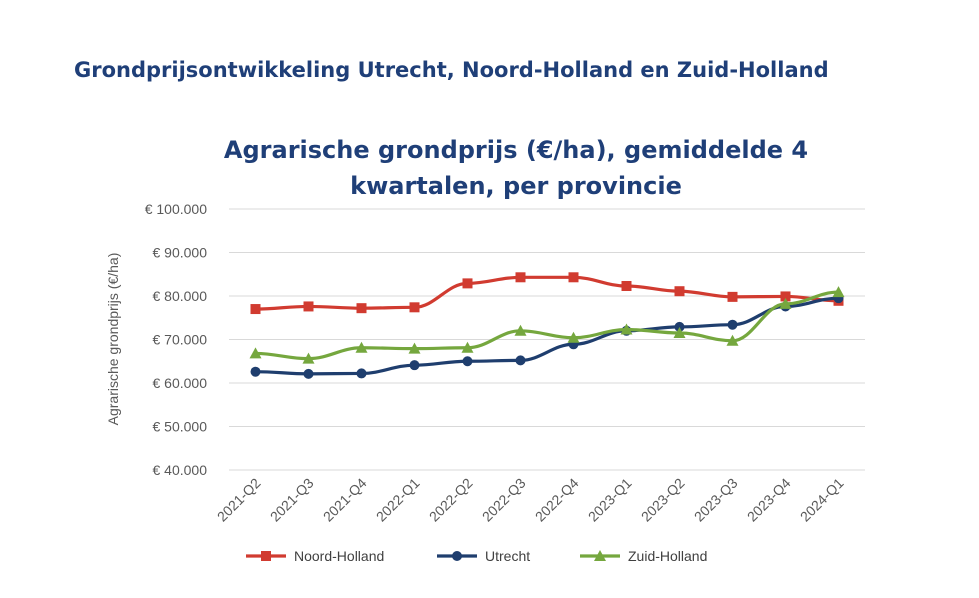  Describe the element at coordinates (239, 500) in the screenshot. I see `x-tick-label: 2021-Q2` at that location.